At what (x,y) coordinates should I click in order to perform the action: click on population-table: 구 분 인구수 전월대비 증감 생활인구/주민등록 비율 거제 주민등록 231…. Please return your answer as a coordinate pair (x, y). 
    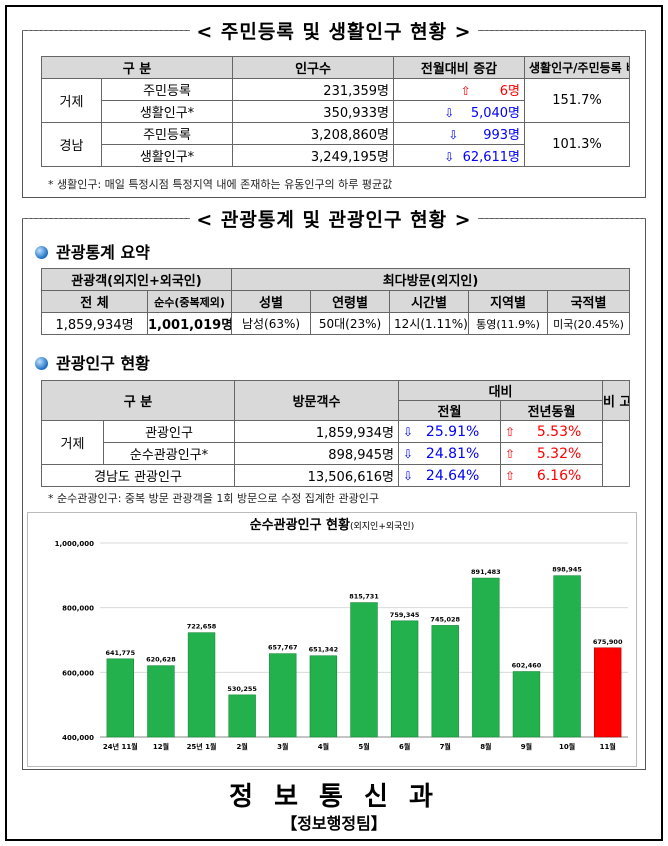
    Looking at the image, I should click on (335, 111).